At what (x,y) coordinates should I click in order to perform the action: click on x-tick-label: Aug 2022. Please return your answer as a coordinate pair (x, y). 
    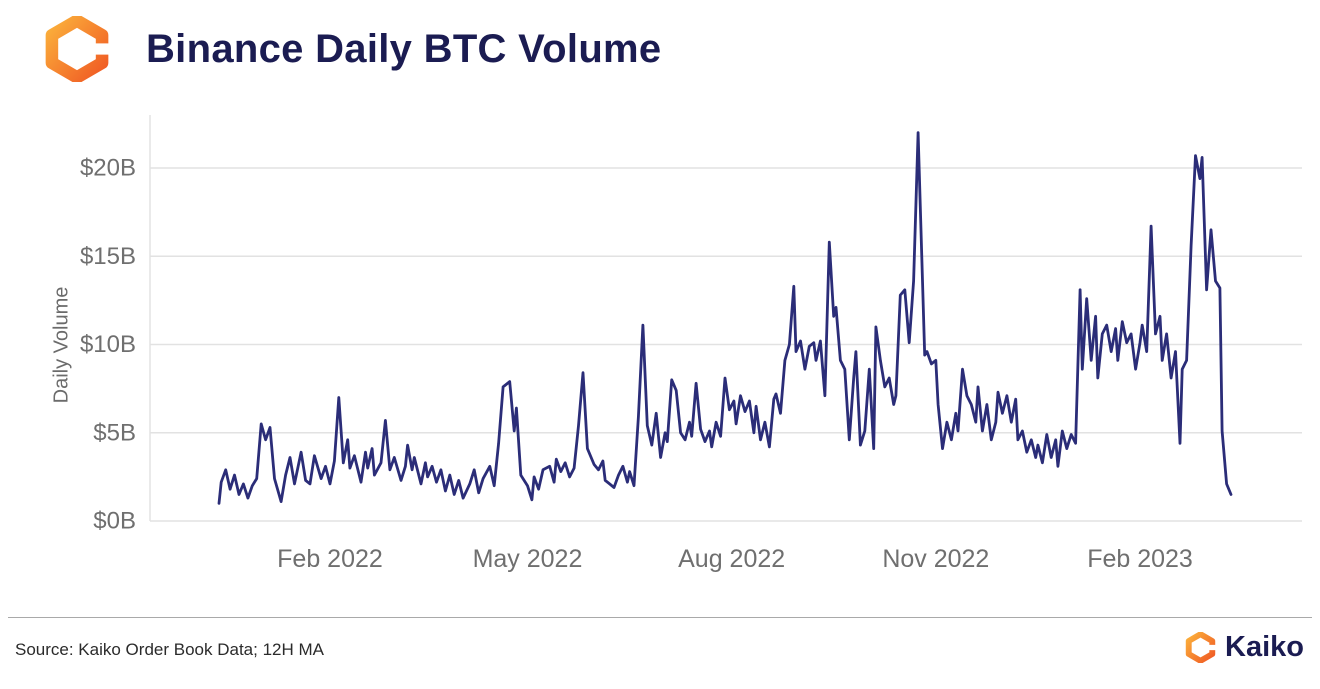
    Looking at the image, I should click on (731, 559).